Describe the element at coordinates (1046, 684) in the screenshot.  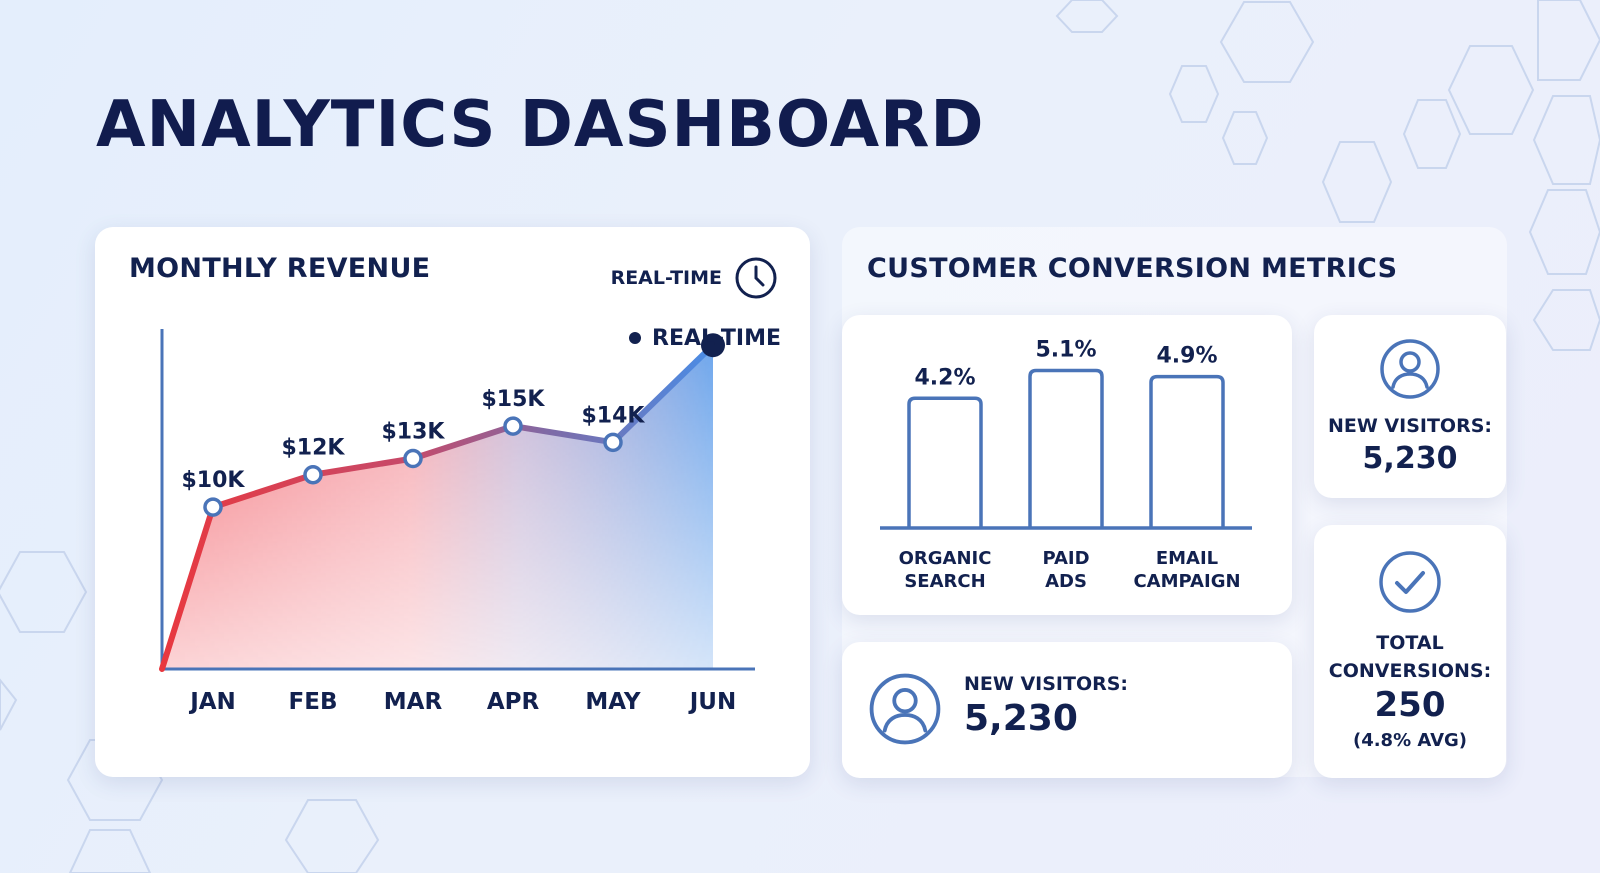
I see `new-visitors-wide-label: NEW VISITORS:` at that location.